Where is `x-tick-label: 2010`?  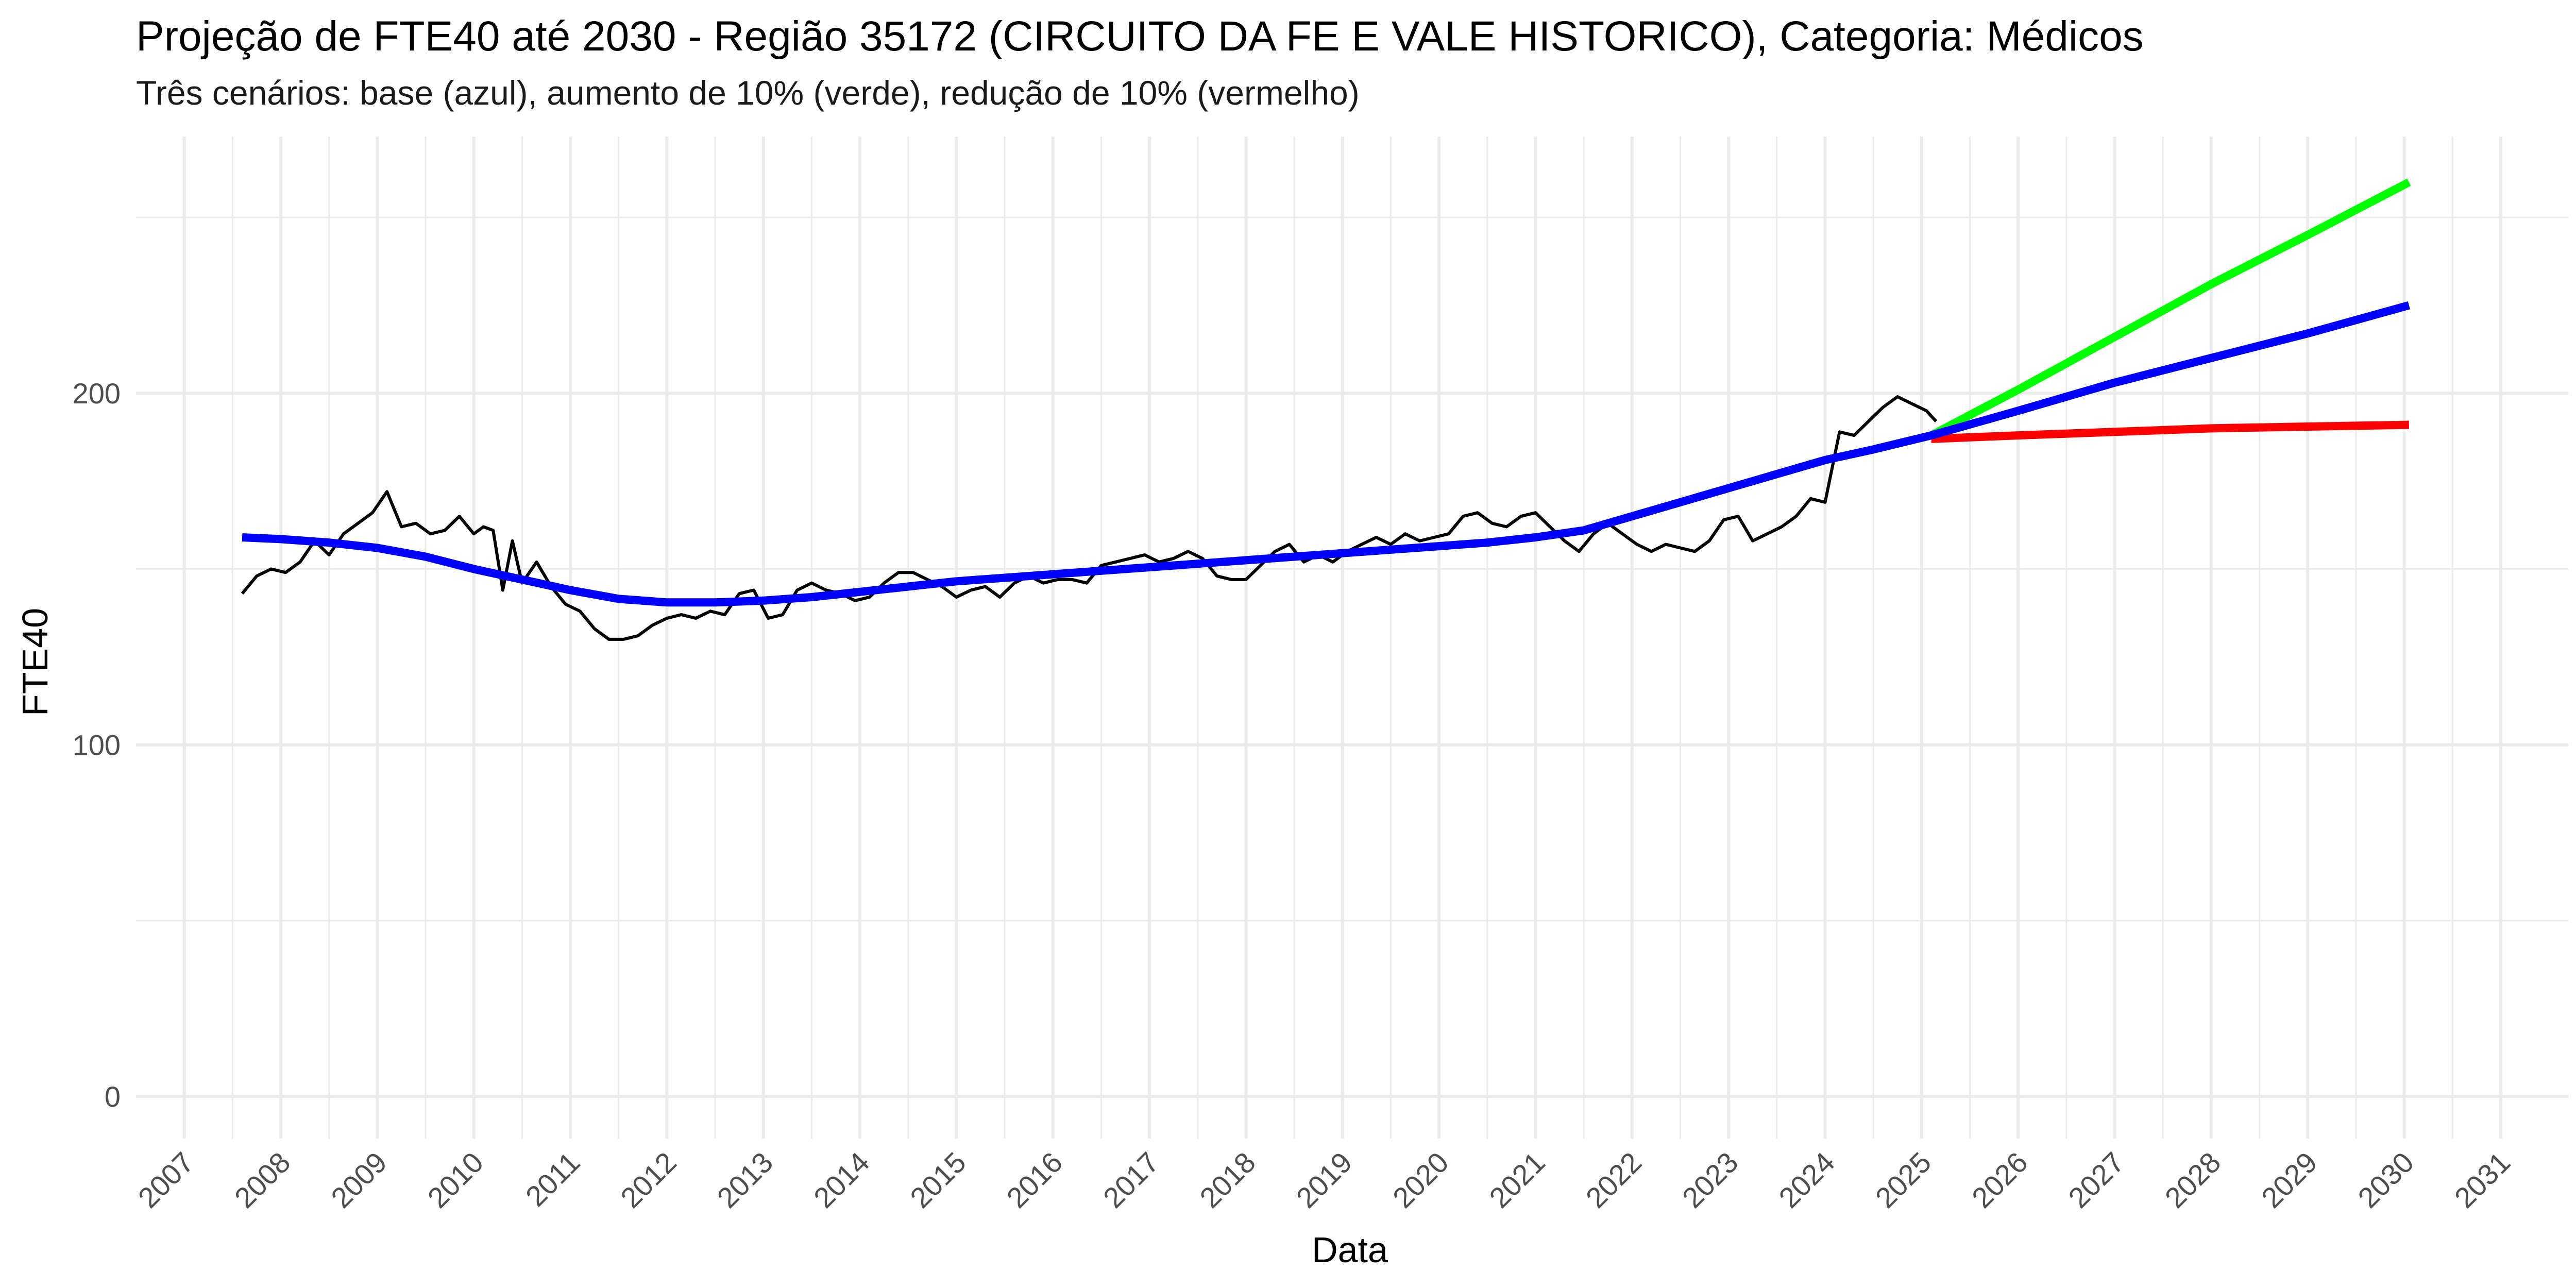
x-tick-label: 2010 is located at coordinates (455, 1180).